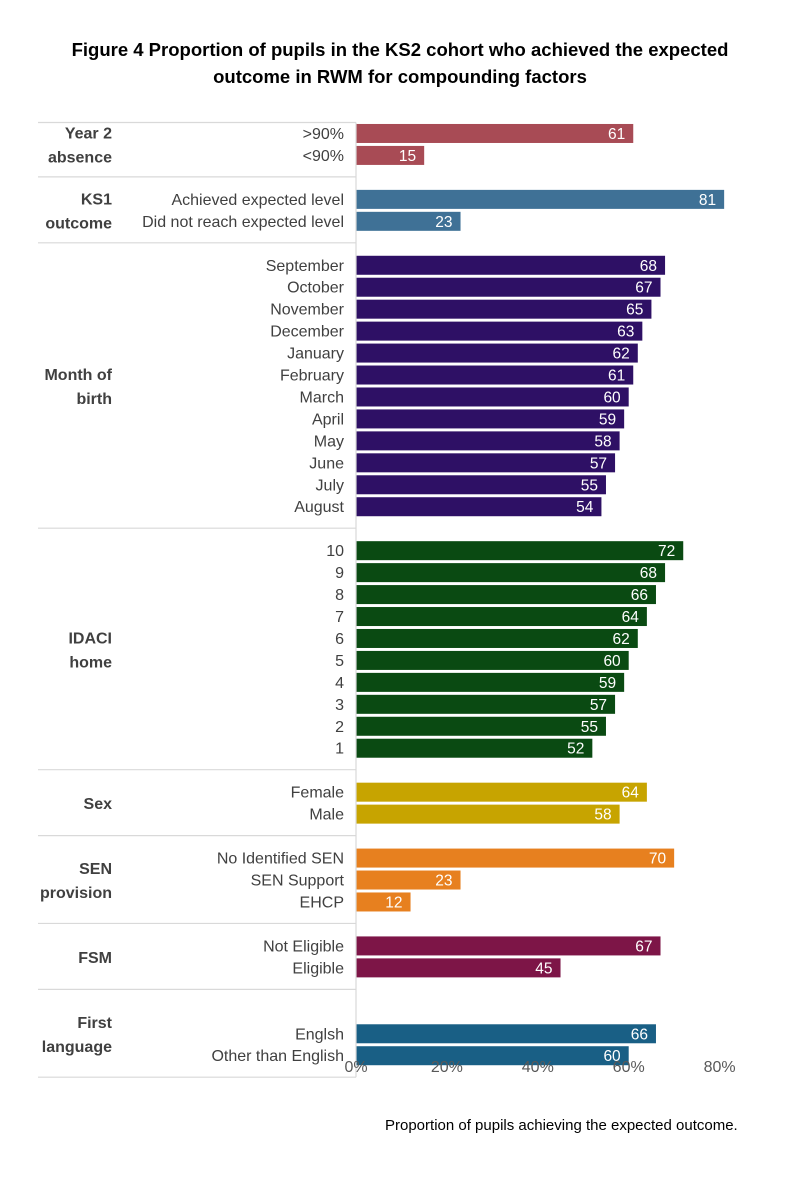 This screenshot has width=800, height=1200. I want to click on category-label: June, so click(326, 463).